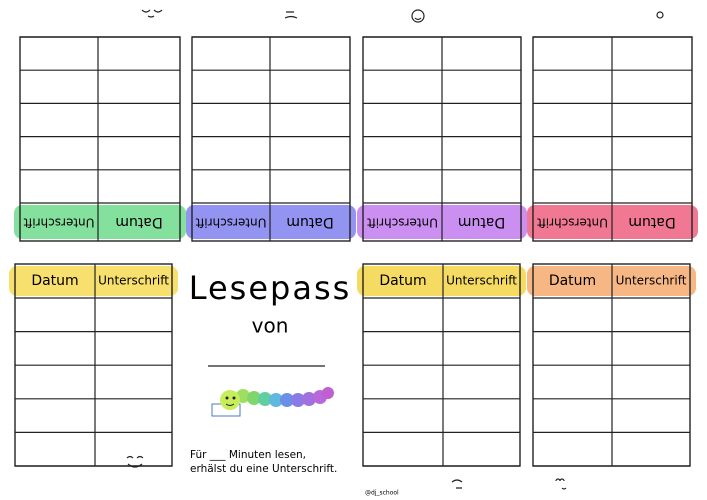  Describe the element at coordinates (270, 288) in the screenshot. I see `title: Lesepass` at that location.